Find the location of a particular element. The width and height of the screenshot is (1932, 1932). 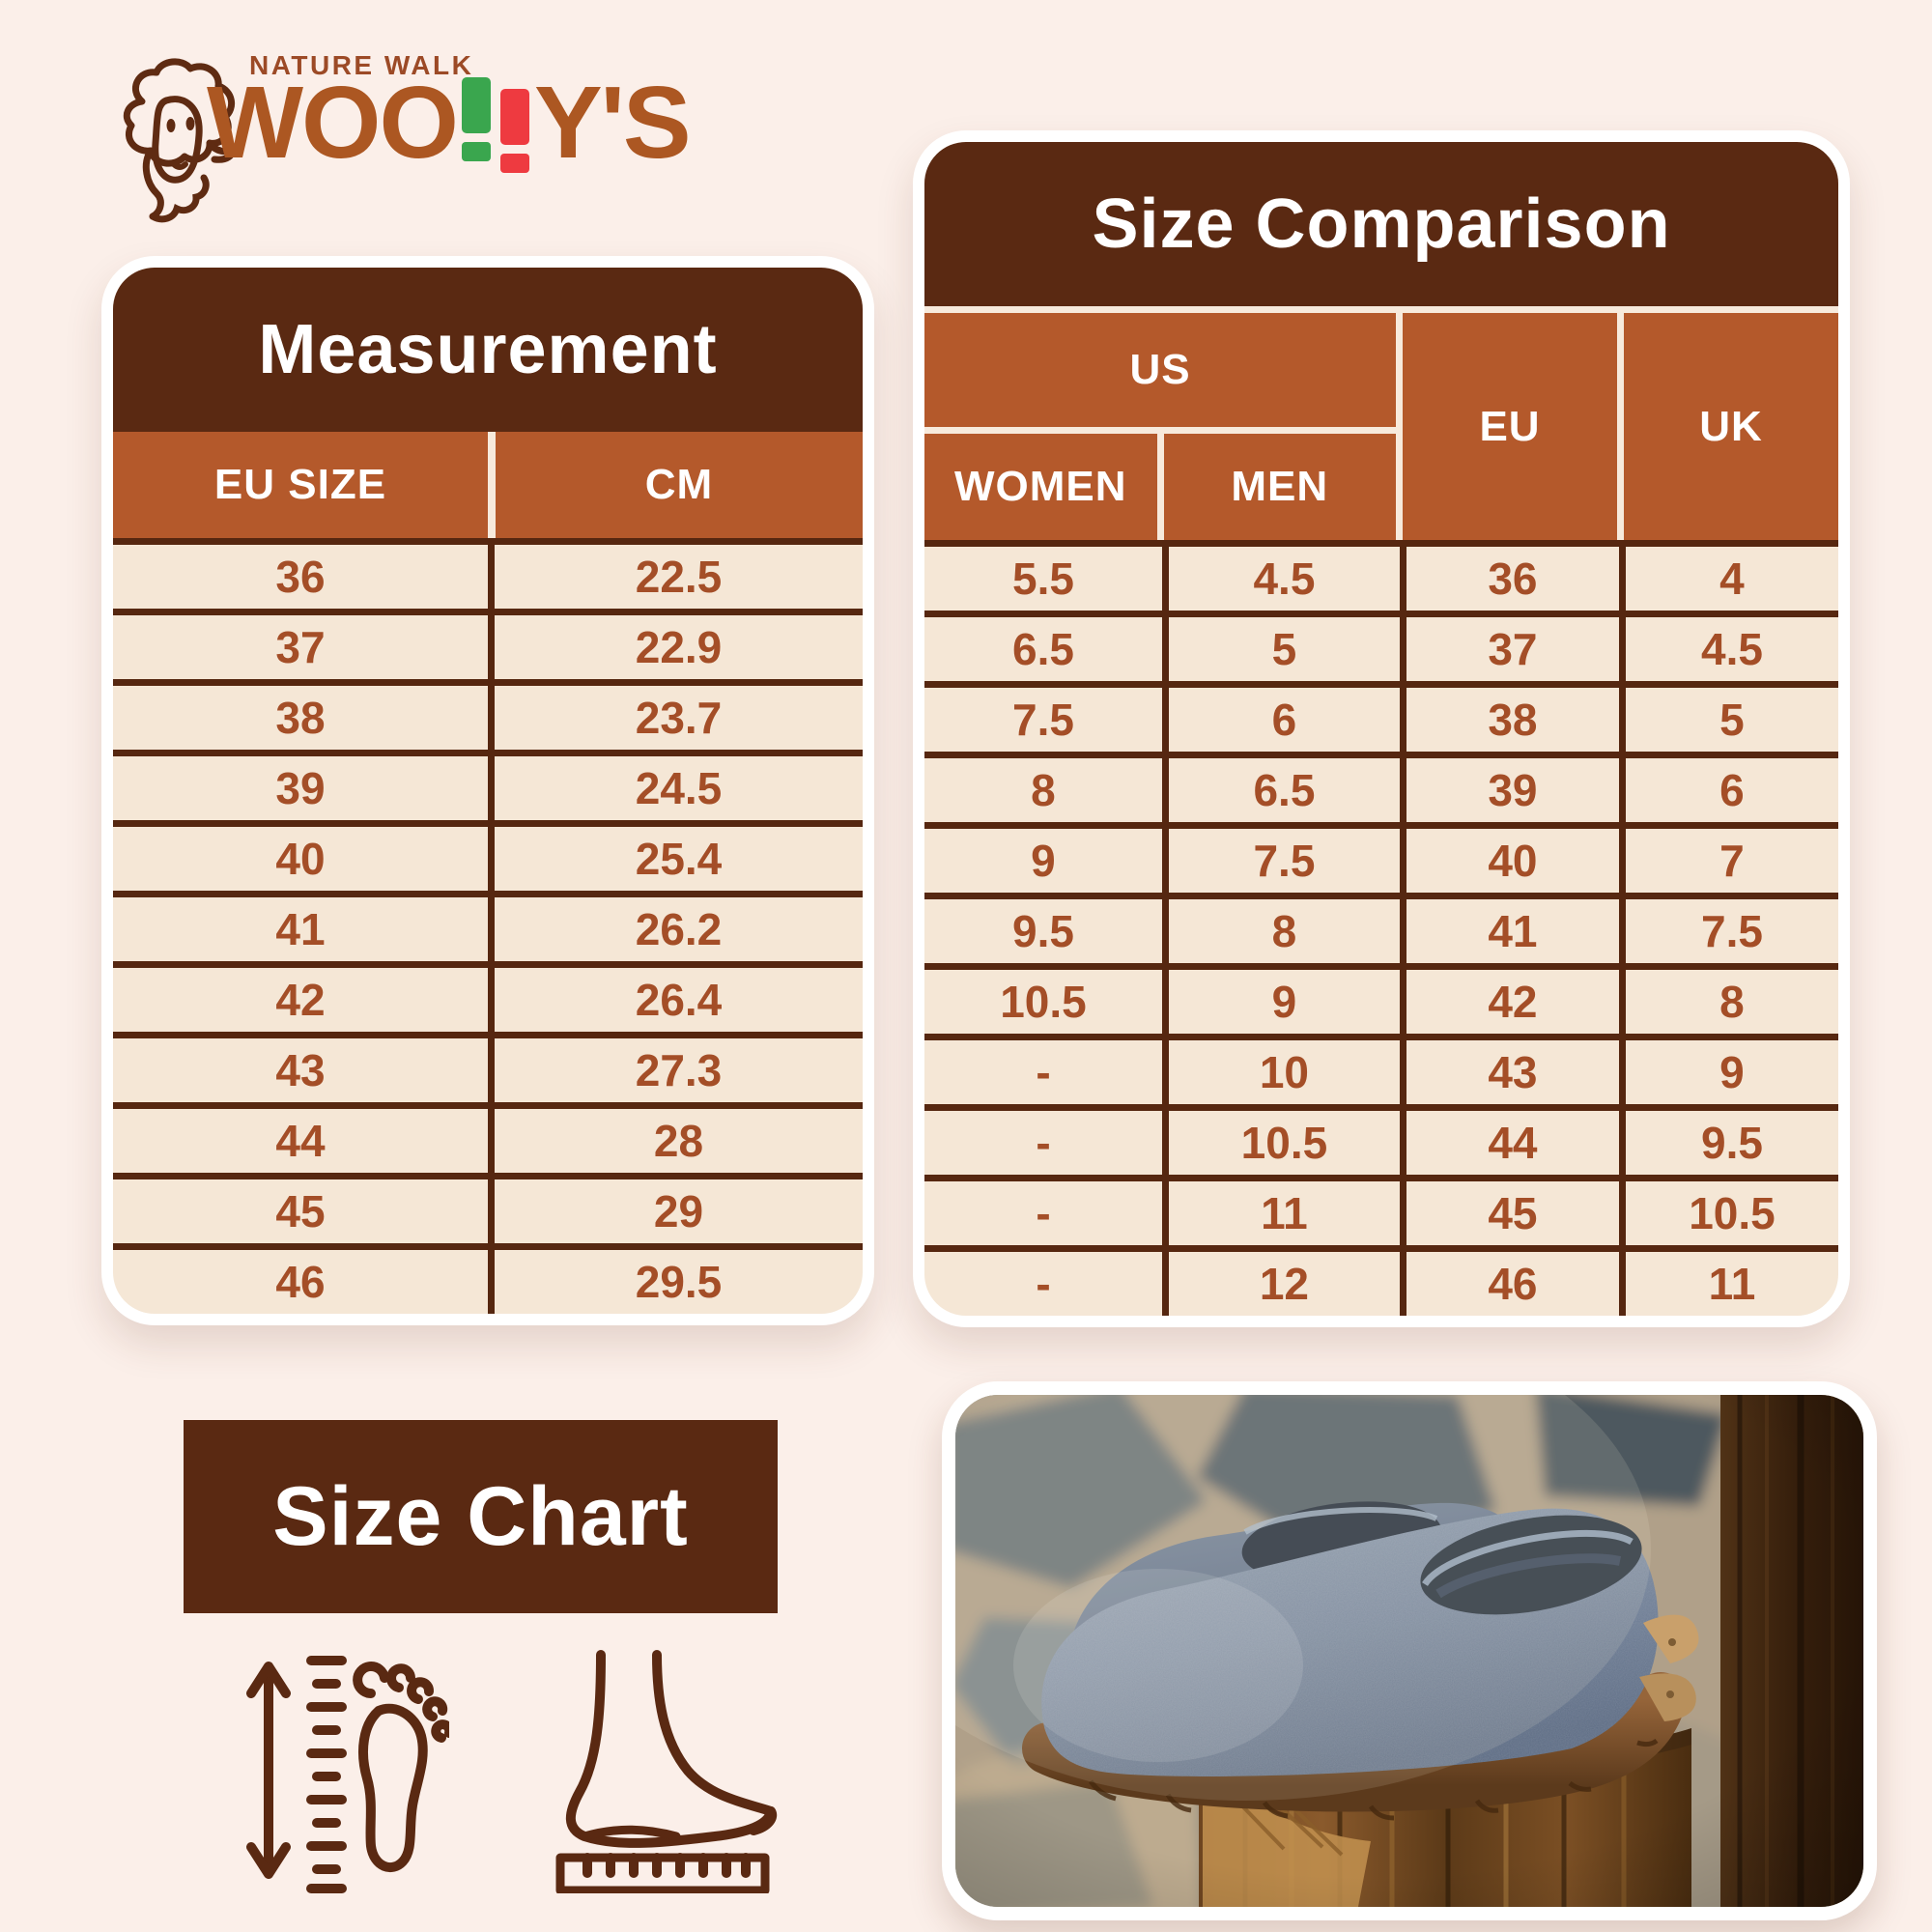

comparison-header: US WOMEN MEN EU UK is located at coordinates (1381, 423).